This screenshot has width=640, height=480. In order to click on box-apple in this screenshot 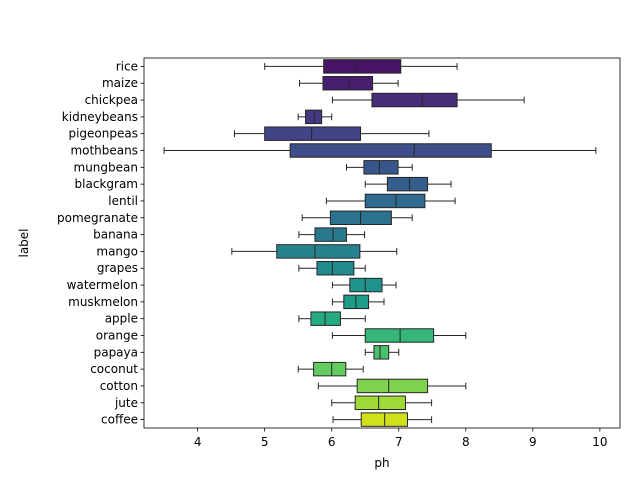, I will do `click(332, 318)`.